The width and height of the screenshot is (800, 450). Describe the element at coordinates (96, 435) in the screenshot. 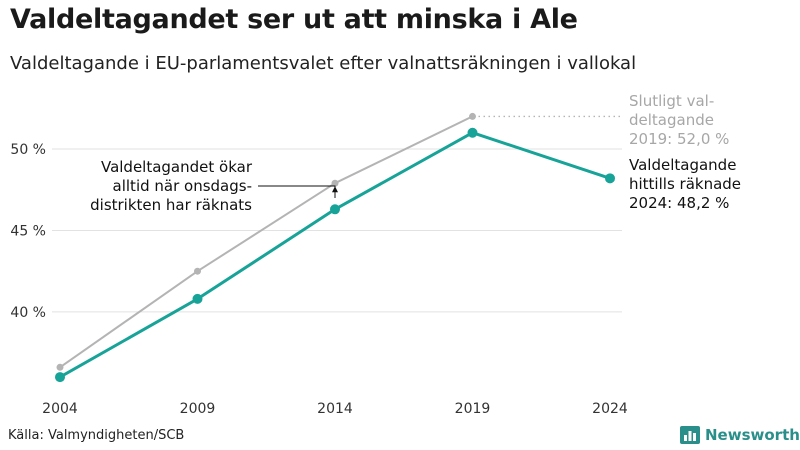

I see `source-note: Källa: Valmyndigheten/SCB` at that location.